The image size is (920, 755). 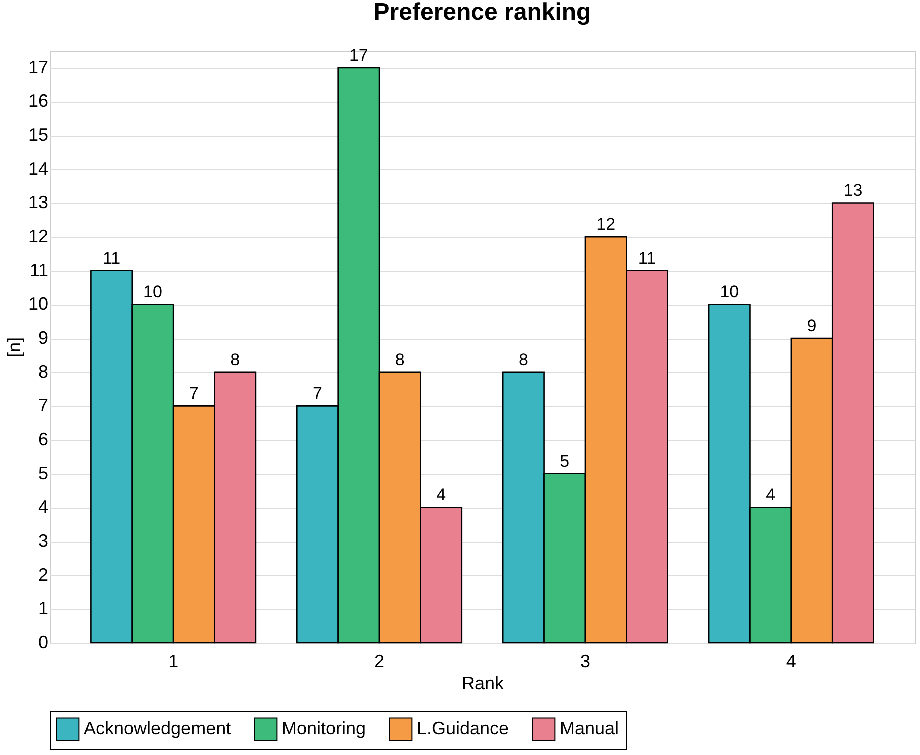 I want to click on y-tick-label: 13, so click(x=38, y=202).